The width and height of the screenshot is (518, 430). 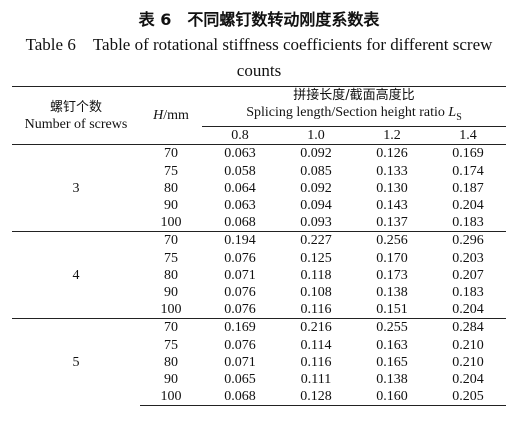 What do you see at coordinates (259, 310) in the screenshot?
I see `row: 100 0.076 0.116 0.151 0.204` at bounding box center [259, 310].